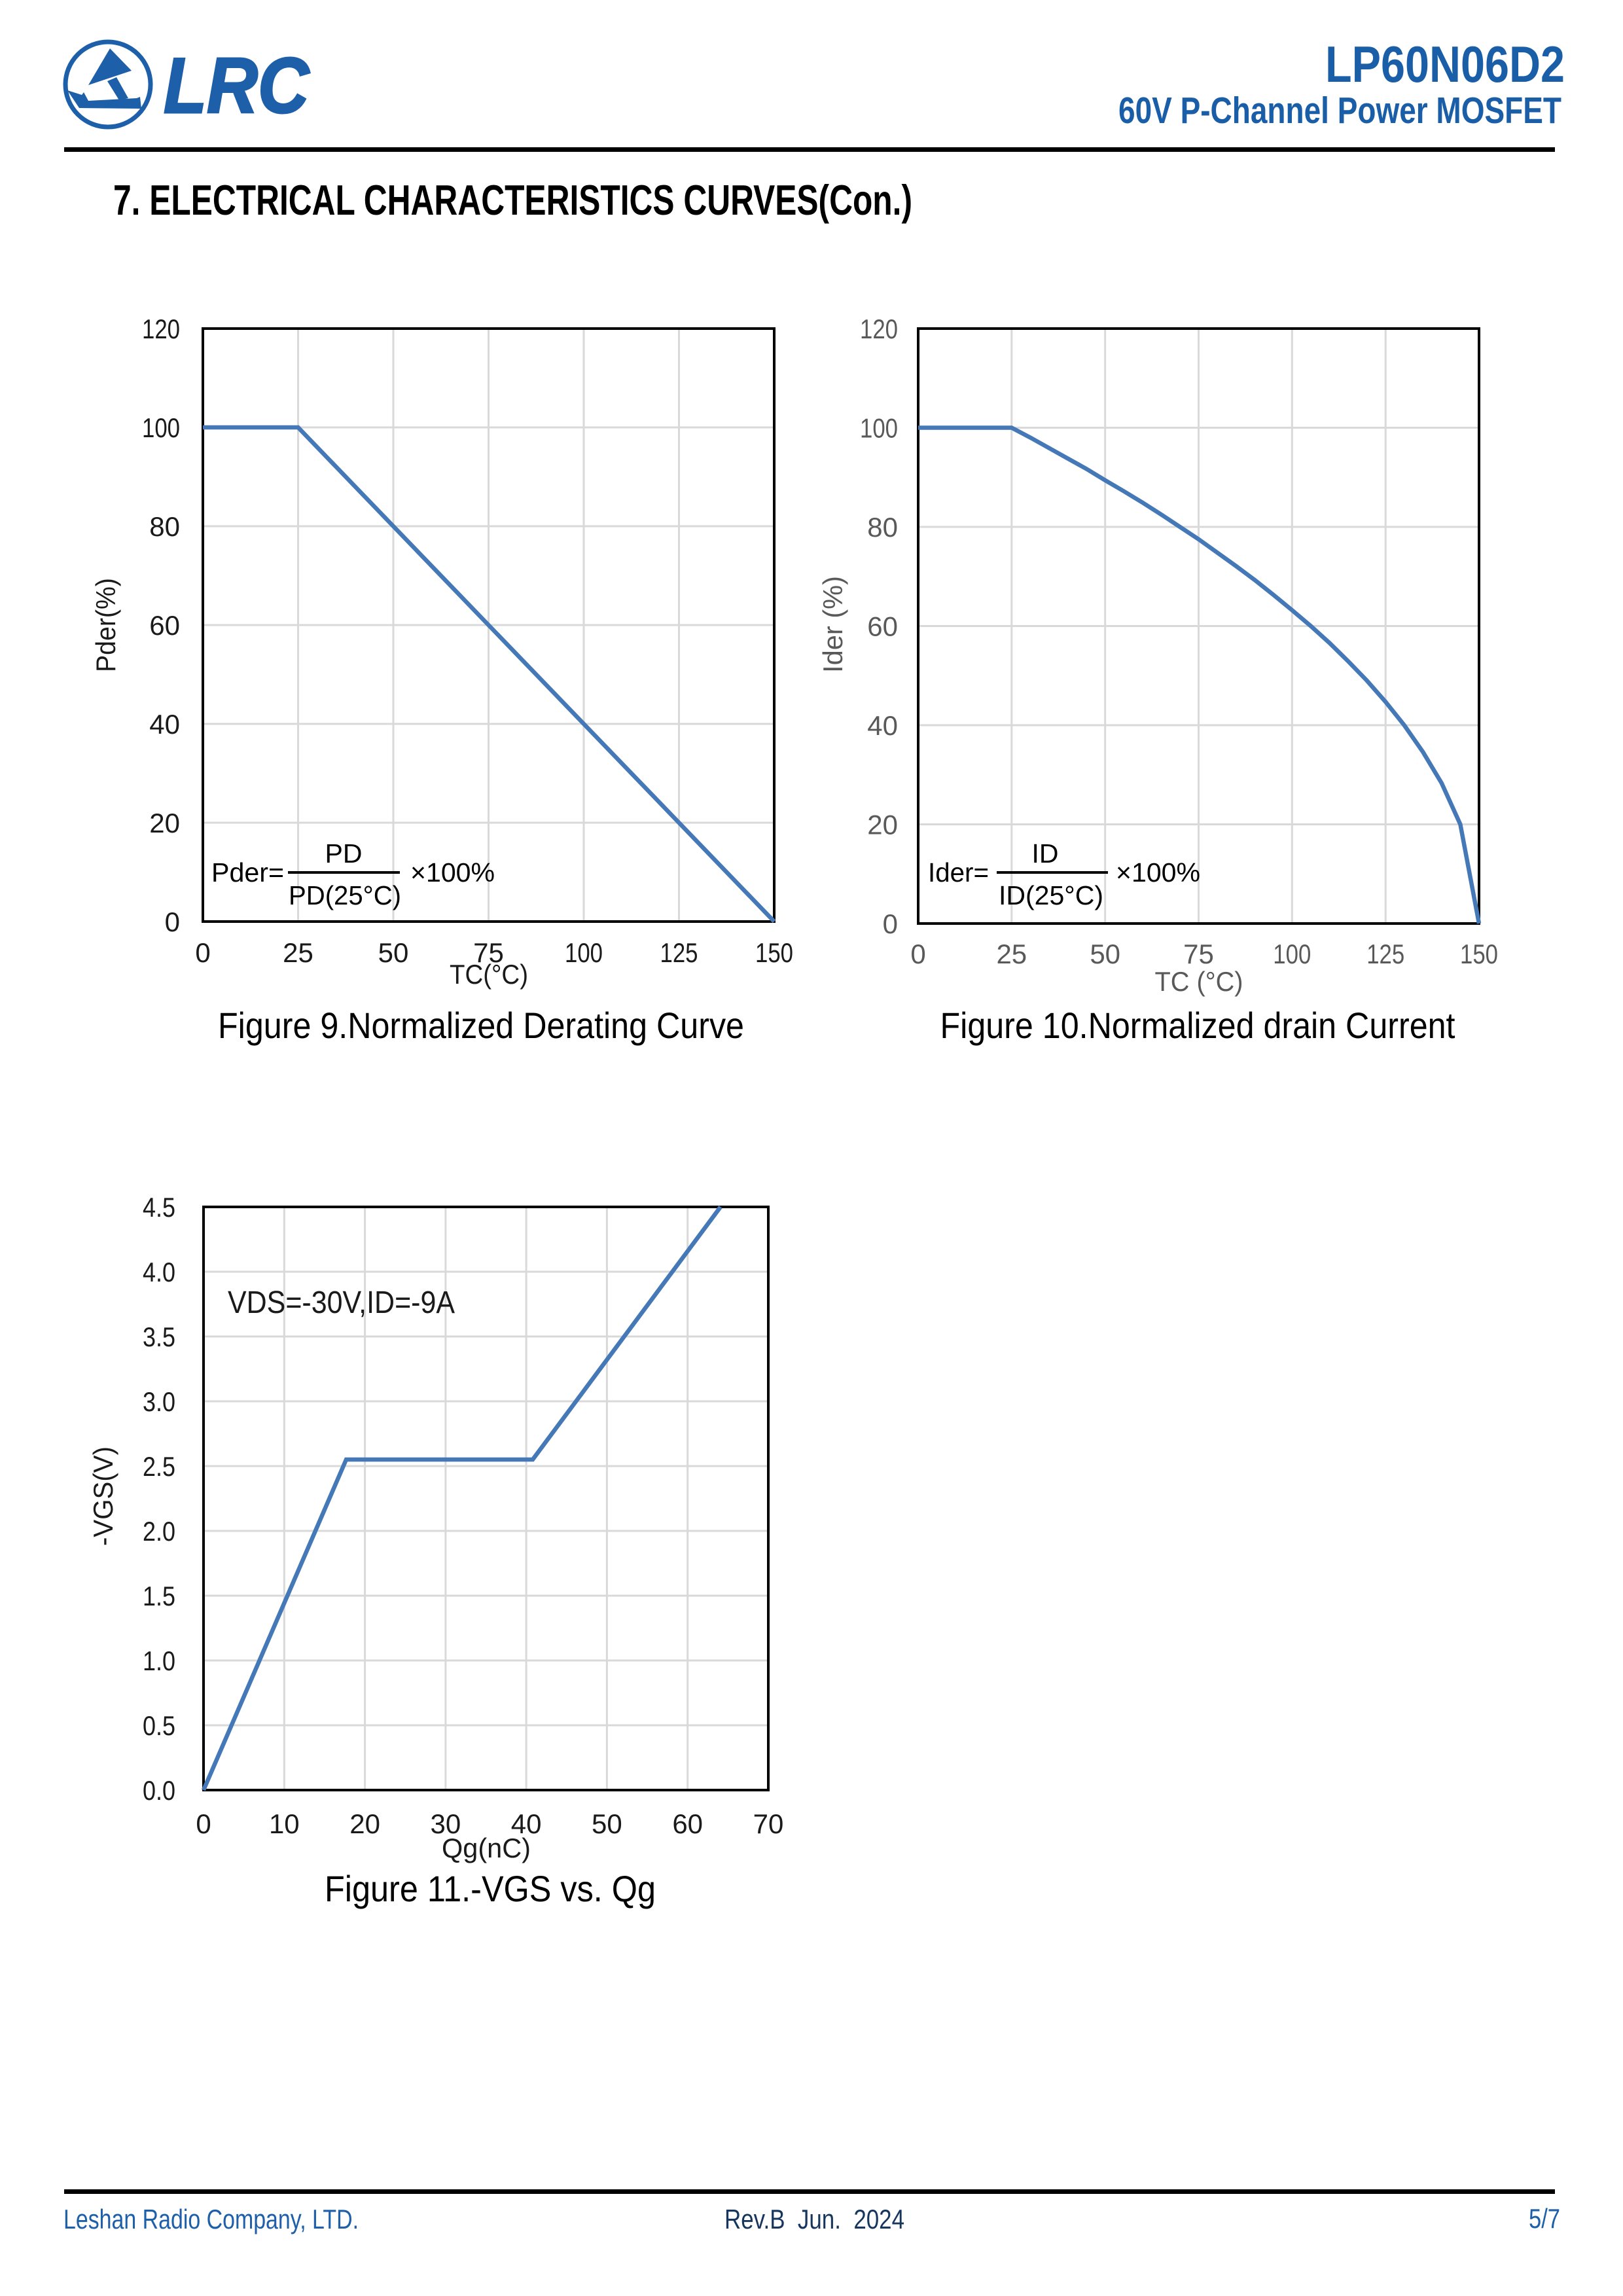 The height and width of the screenshot is (2296, 1623). I want to click on svg-text: 60V P-Channel Power MOSFET, so click(1339, 111).